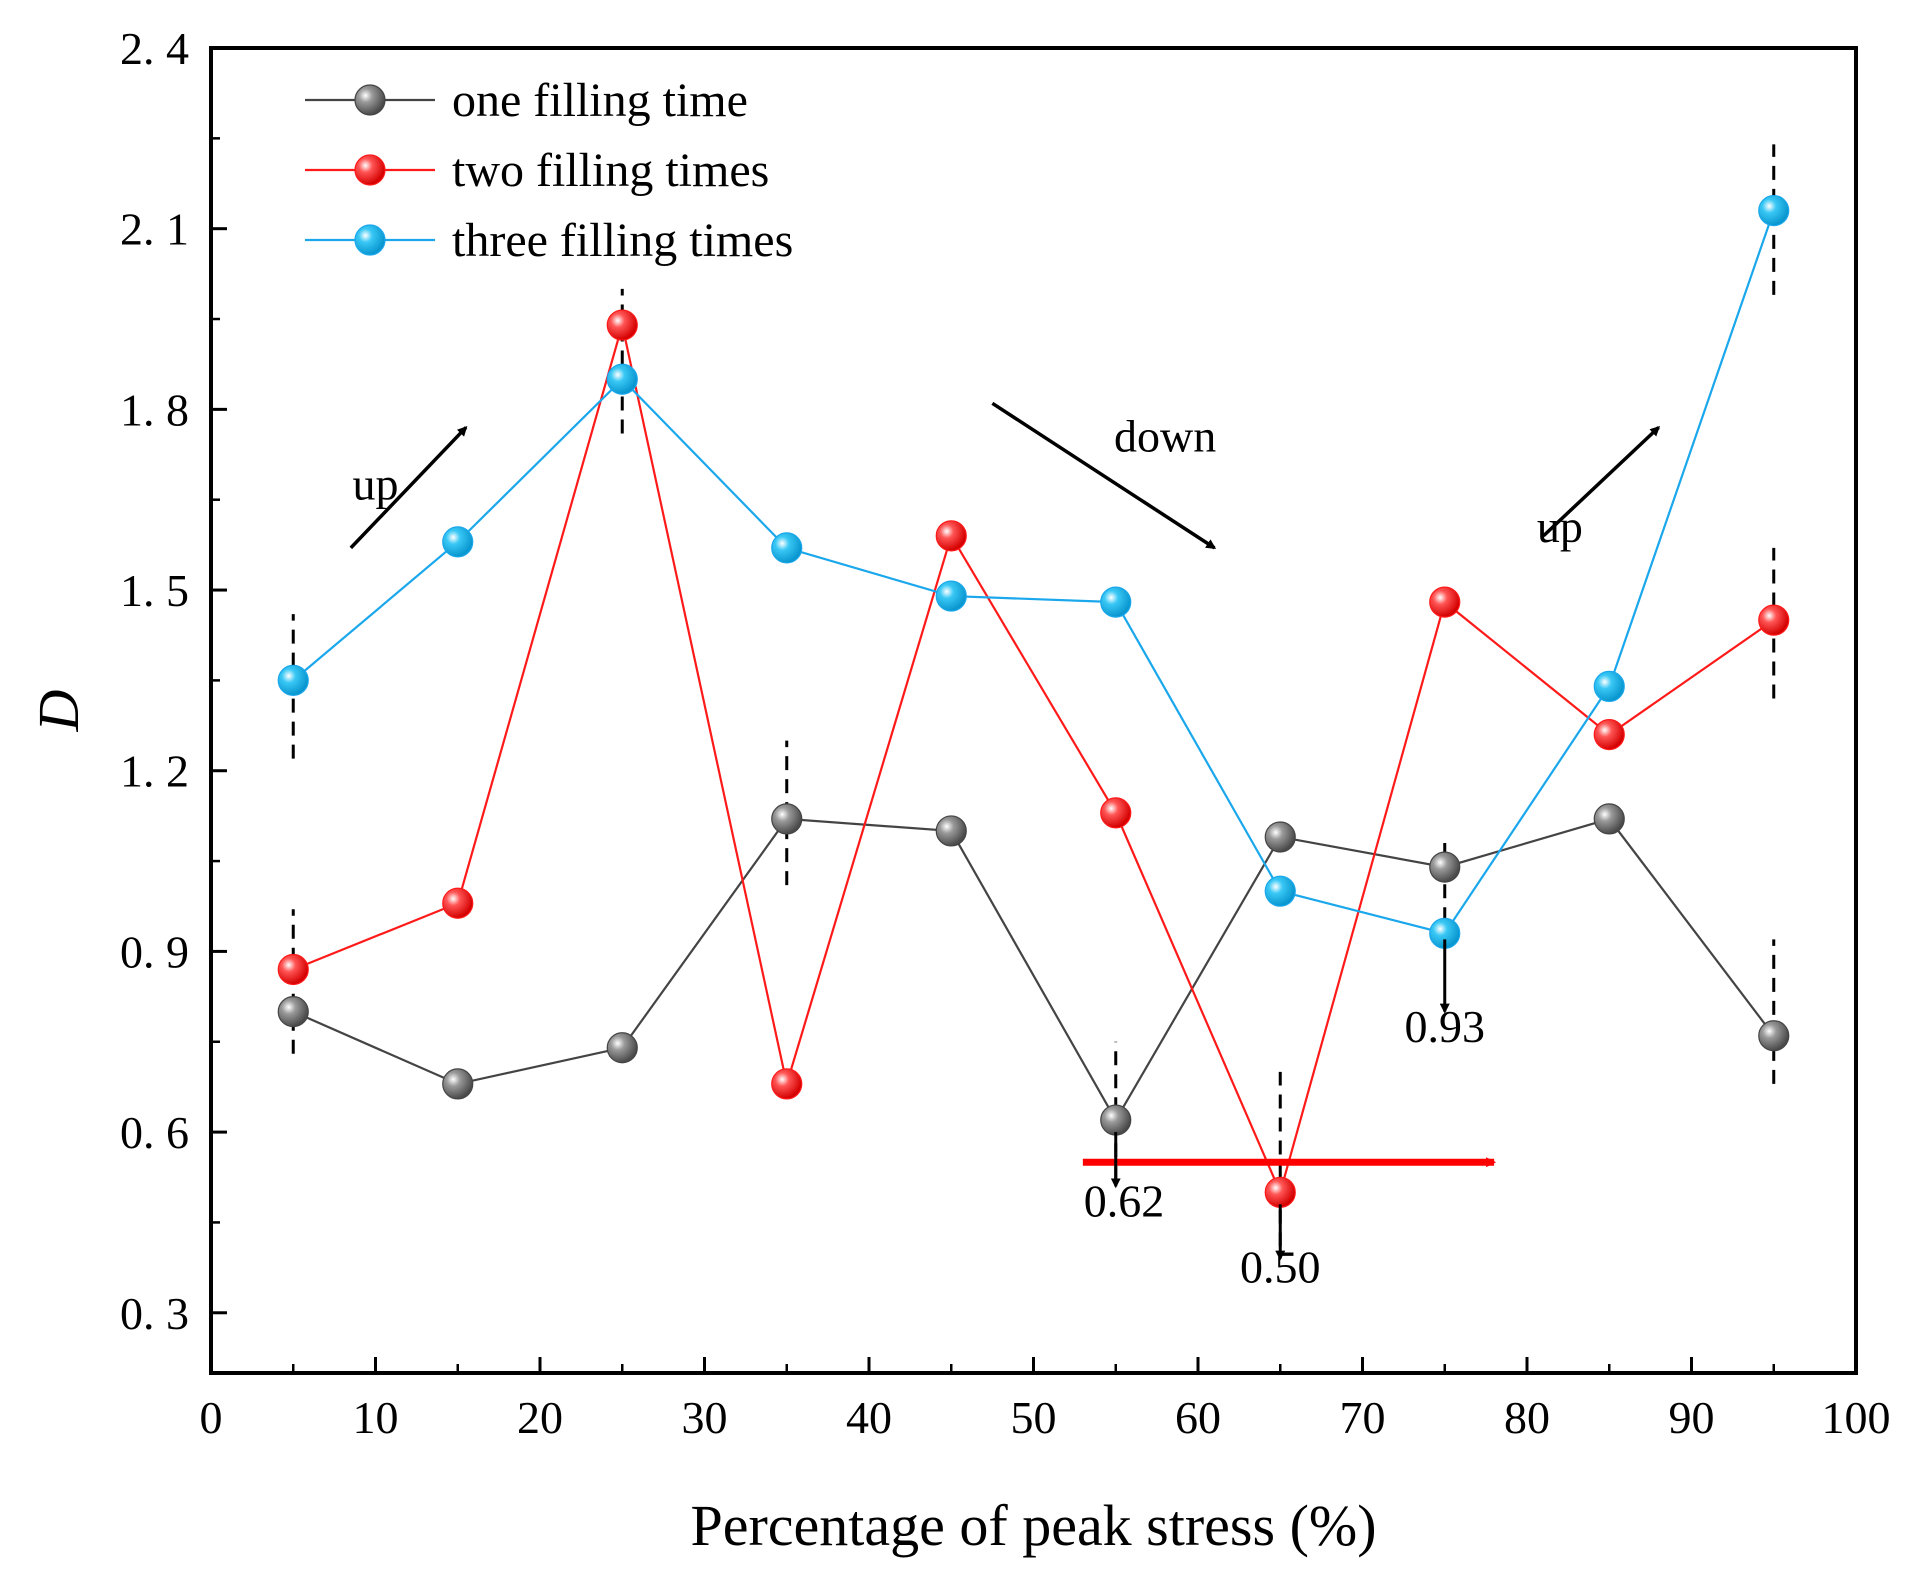 This screenshot has width=1919, height=1579. I want to click on y-axis-title: D, so click(58, 710).